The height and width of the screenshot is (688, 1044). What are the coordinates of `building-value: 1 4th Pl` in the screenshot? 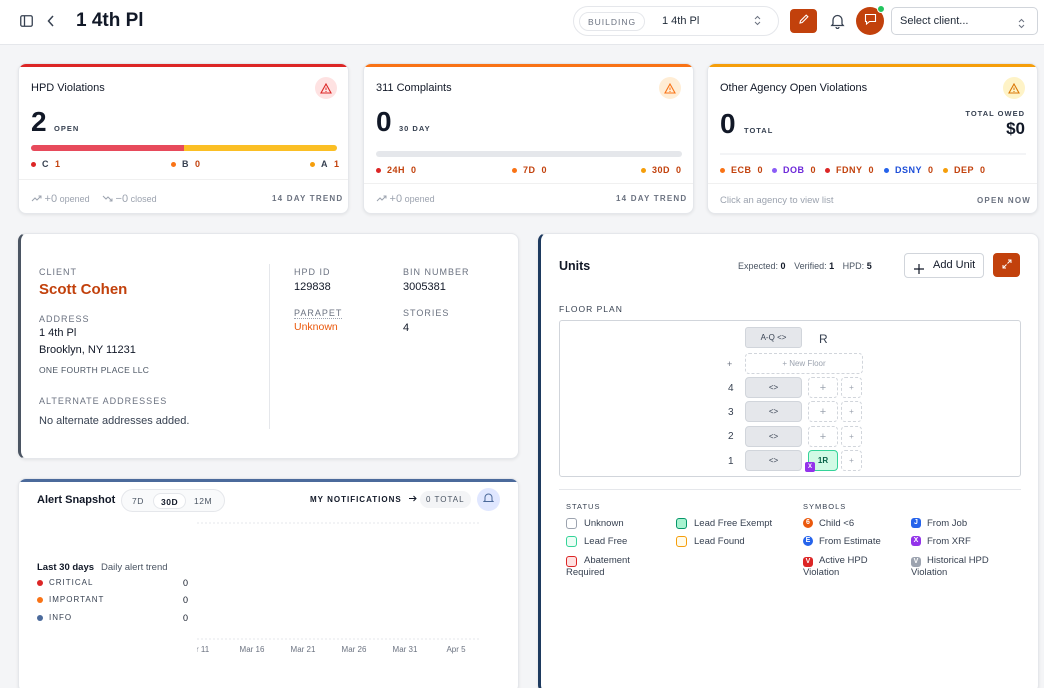 It's located at (681, 21).